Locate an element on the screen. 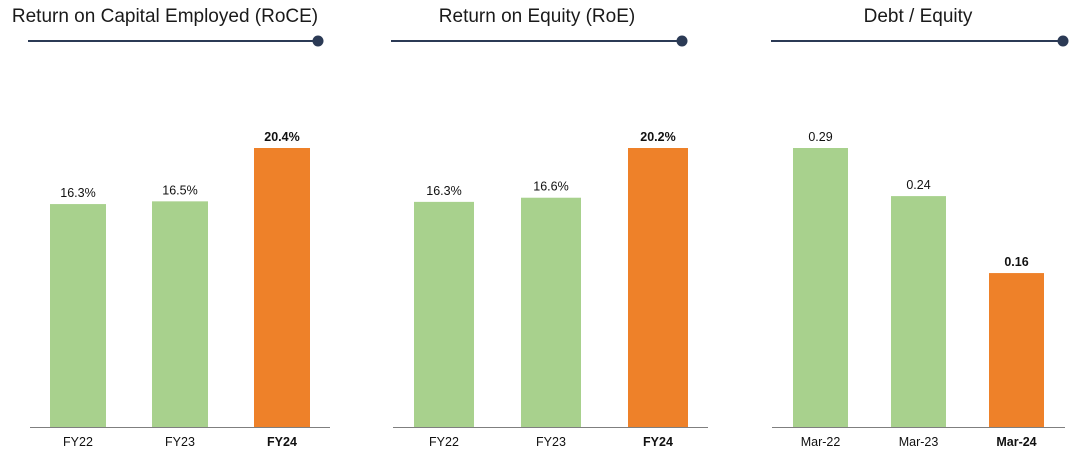 The width and height of the screenshot is (1081, 457). roe-value-label: 16.6% is located at coordinates (550, 187).